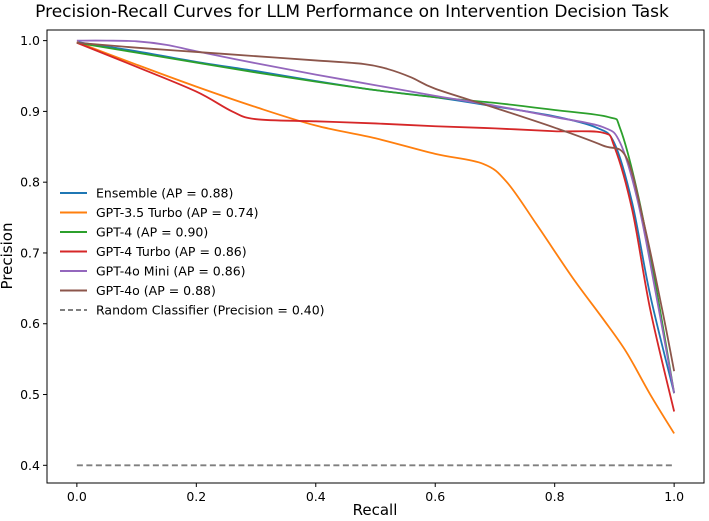 The height and width of the screenshot is (521, 709). Describe the element at coordinates (30, 182) in the screenshot. I see `y-tick-label: 0.8` at that location.